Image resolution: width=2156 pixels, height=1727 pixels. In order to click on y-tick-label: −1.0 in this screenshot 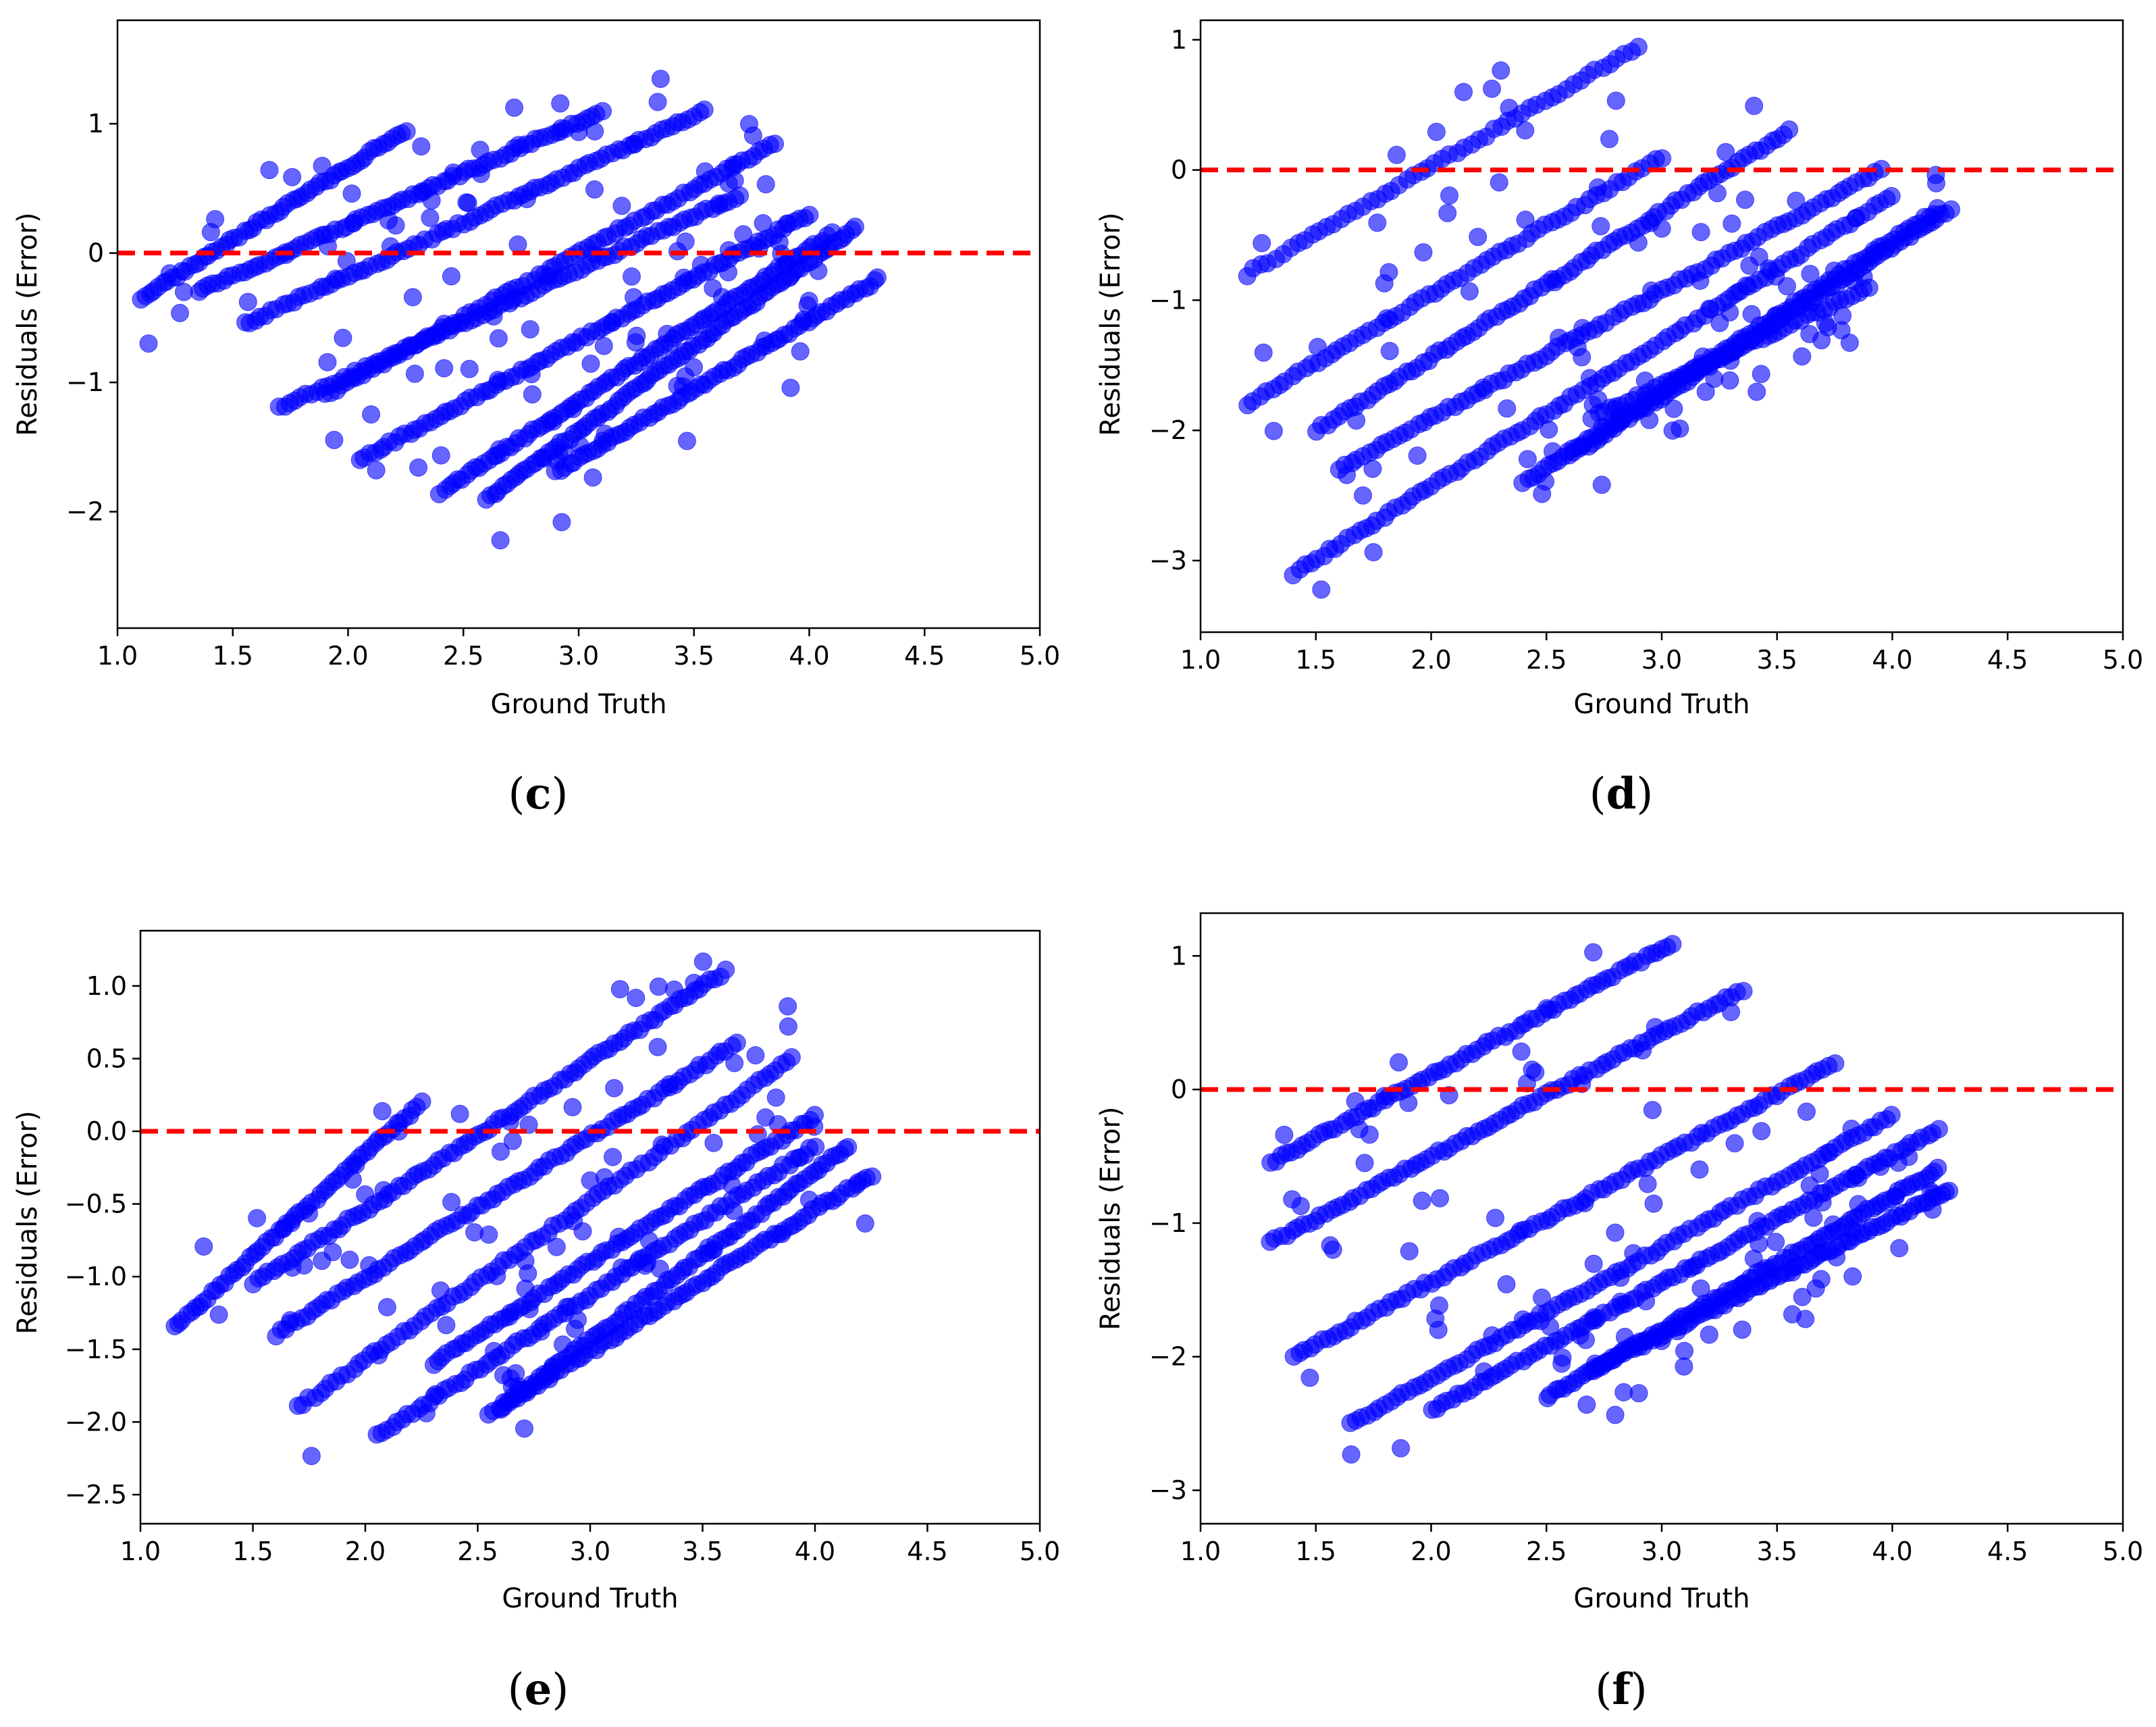, I will do `click(96, 1276)`.